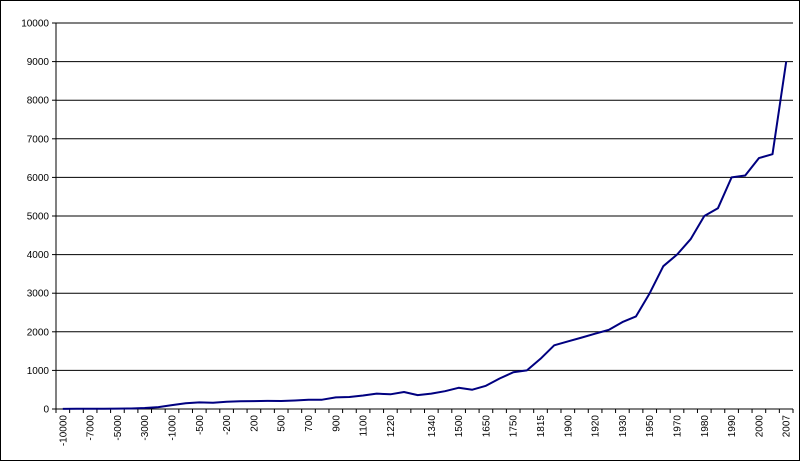  What do you see at coordinates (145, 428) in the screenshot?
I see `x-tick-label: -3000` at bounding box center [145, 428].